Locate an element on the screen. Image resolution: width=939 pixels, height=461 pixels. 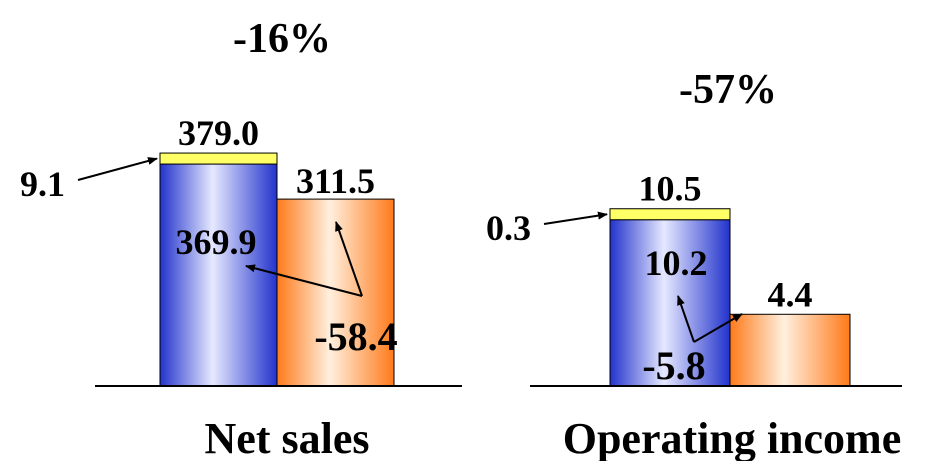
total-after-label: 4.4 is located at coordinates (790, 294).